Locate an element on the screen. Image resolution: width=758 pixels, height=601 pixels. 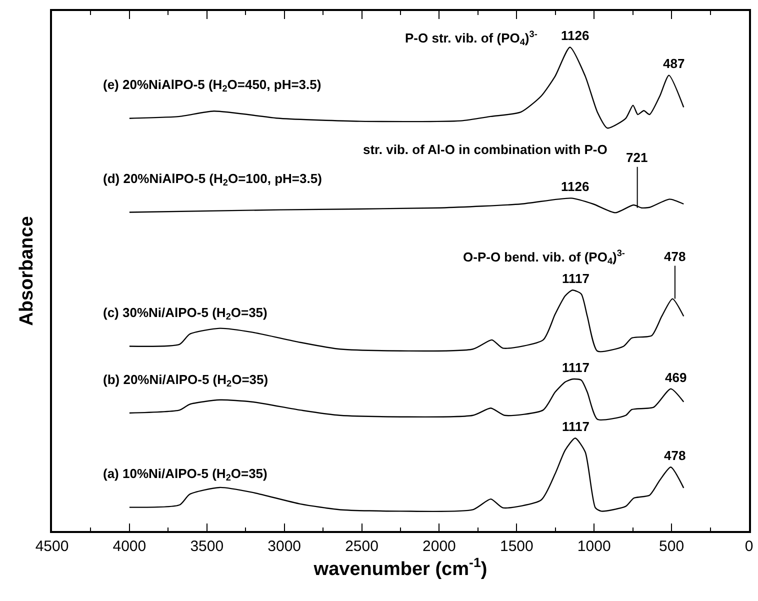
annotation: 469 is located at coordinates (676, 377).